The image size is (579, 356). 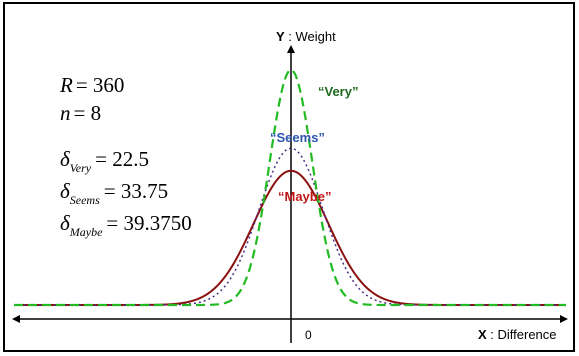 I want to click on x-axis-arrow-left, so click(x=16, y=319).